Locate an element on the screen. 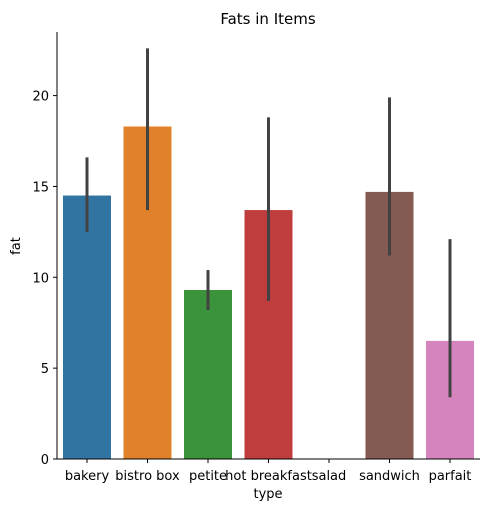  x-tick-label: parfait is located at coordinates (450, 476).